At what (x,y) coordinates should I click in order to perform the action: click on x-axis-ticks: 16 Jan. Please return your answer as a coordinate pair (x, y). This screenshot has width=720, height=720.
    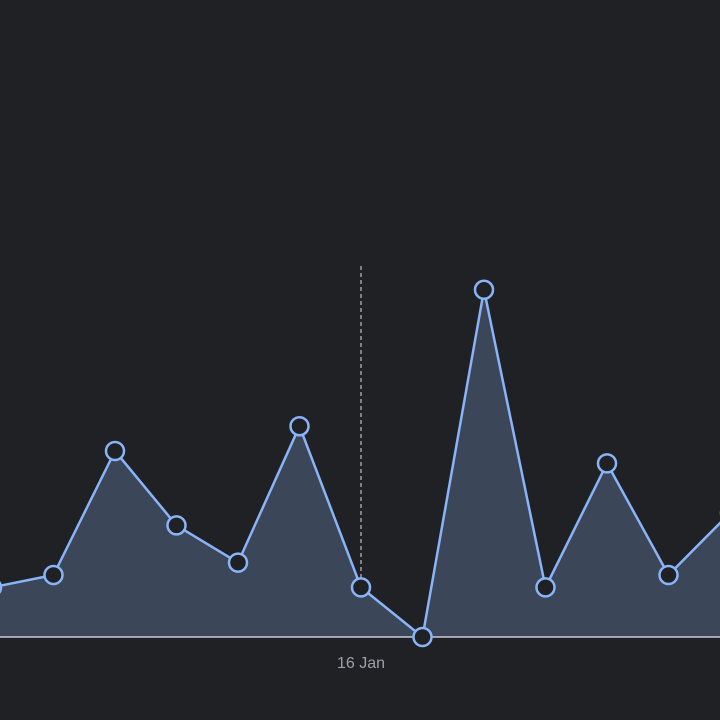
    Looking at the image, I should click on (361, 663).